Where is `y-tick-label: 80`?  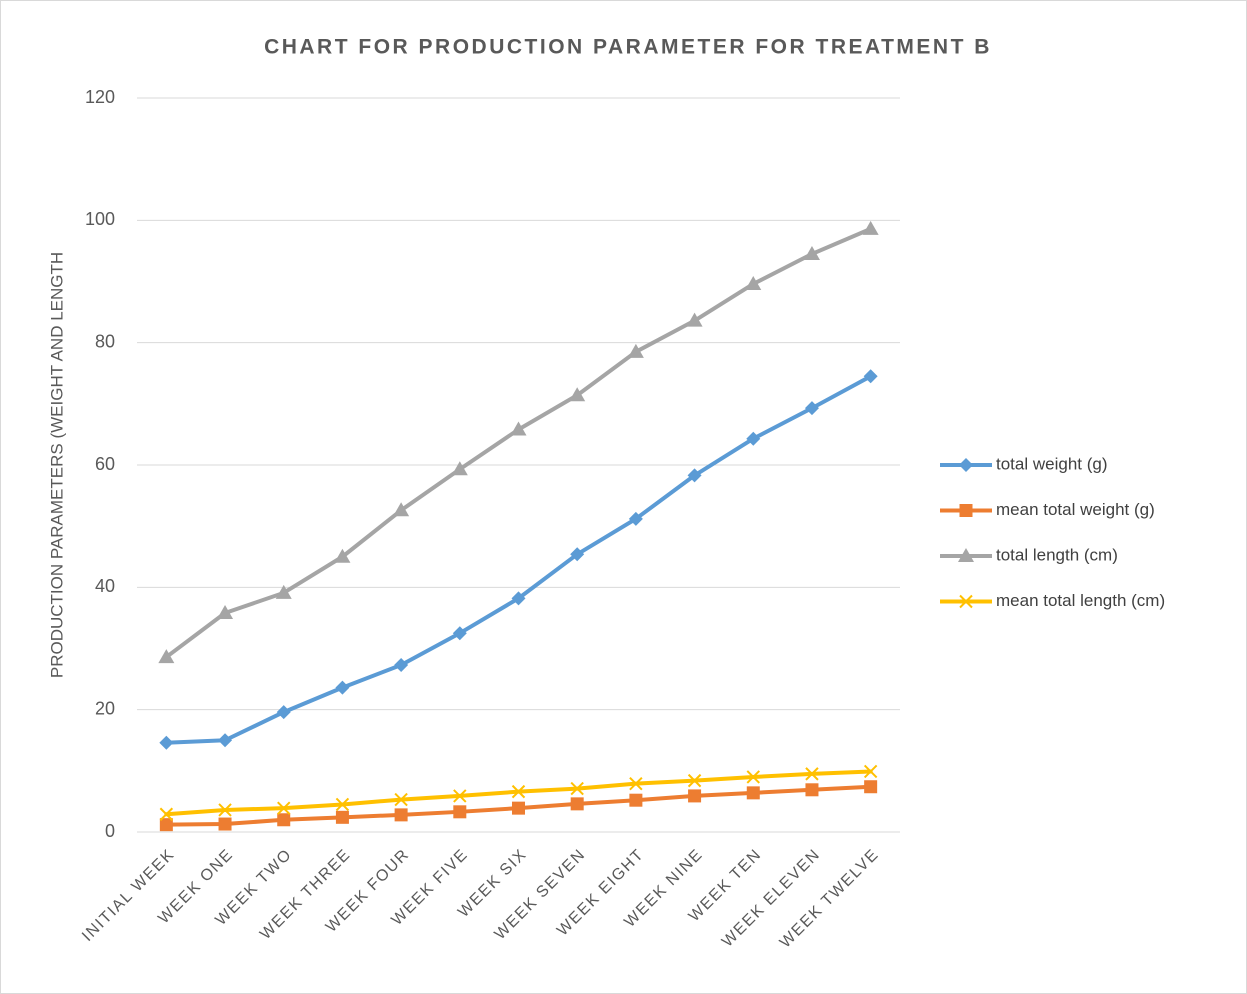 y-tick-label: 80 is located at coordinates (105, 341).